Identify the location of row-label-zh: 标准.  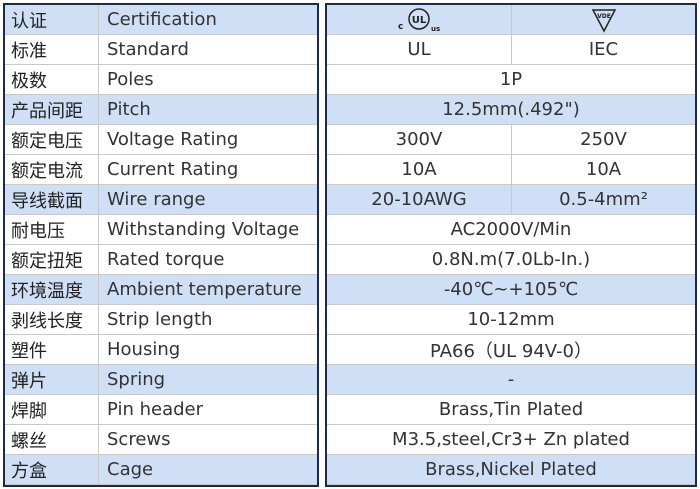
(52, 50).